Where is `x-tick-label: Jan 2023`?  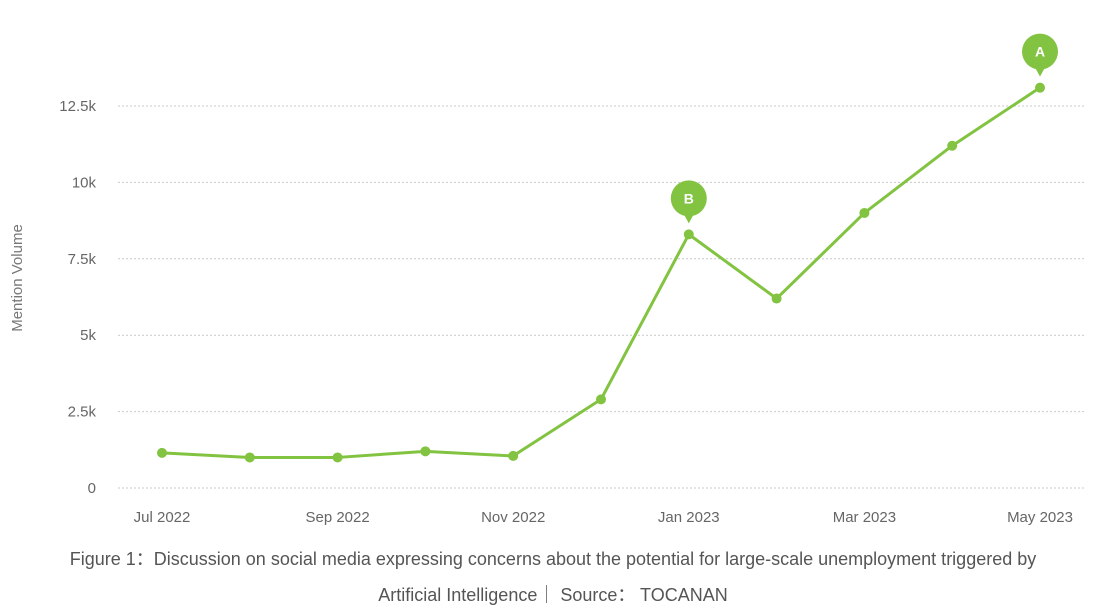
x-tick-label: Jan 2023 is located at coordinates (689, 517).